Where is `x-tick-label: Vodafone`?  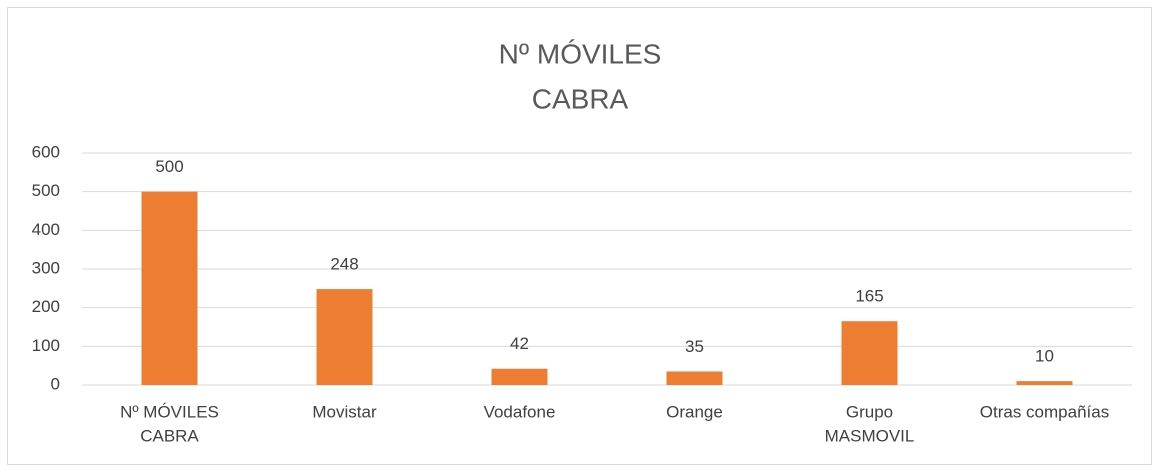 x-tick-label: Vodafone is located at coordinates (520, 411).